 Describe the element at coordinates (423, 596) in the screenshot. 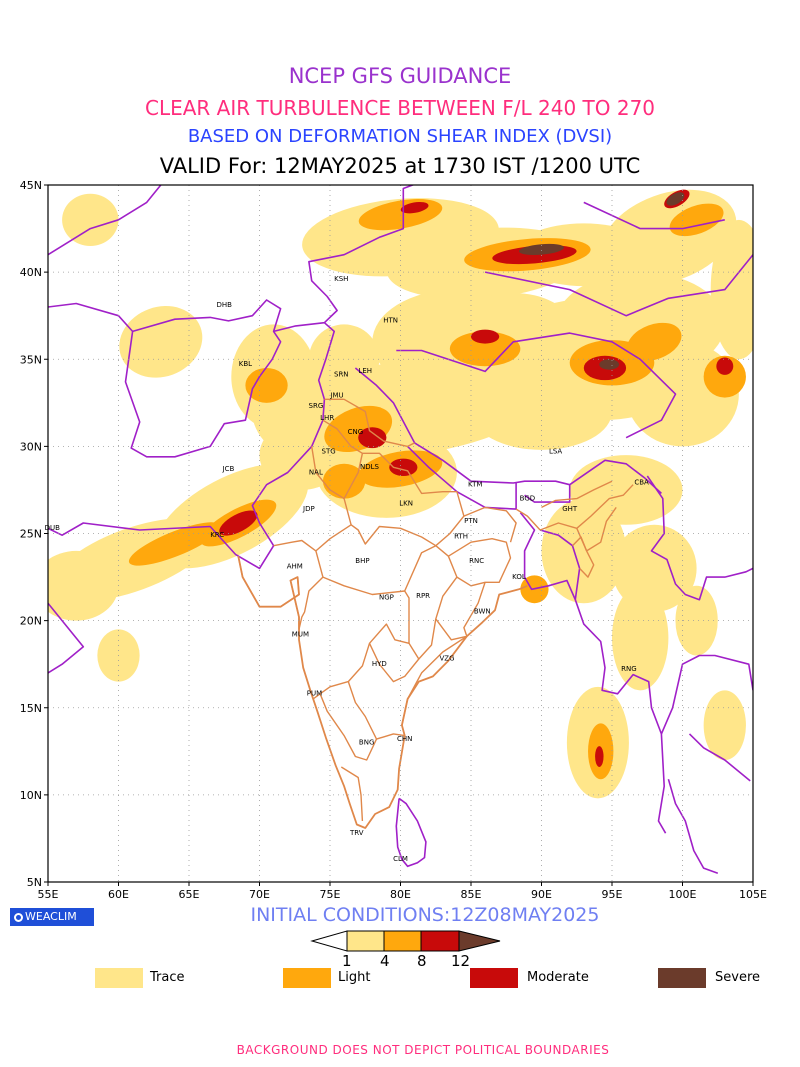

I see `city-label-rpr: RPR` at that location.